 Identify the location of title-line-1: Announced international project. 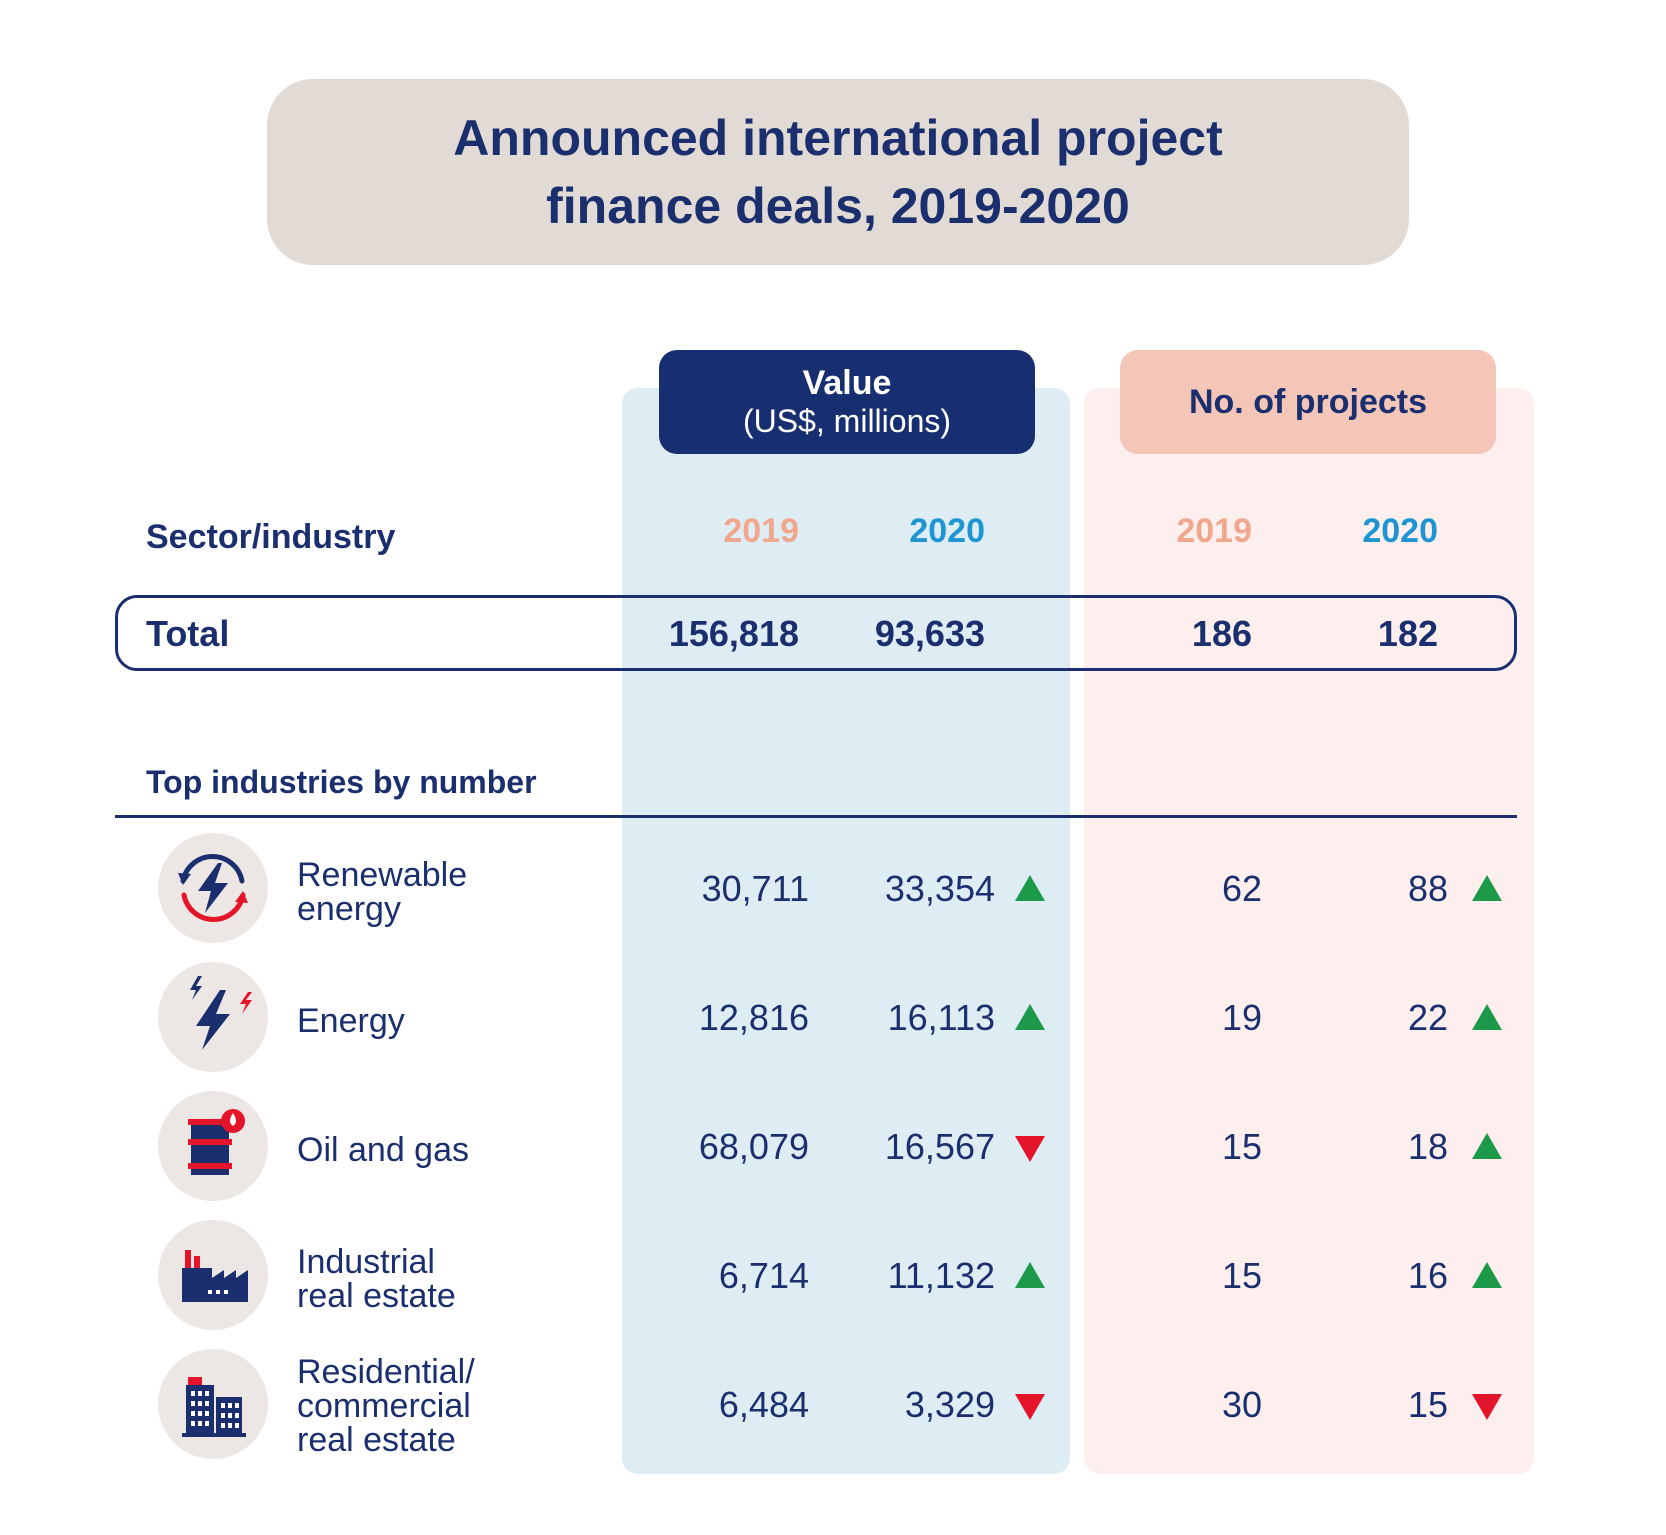
(838, 138).